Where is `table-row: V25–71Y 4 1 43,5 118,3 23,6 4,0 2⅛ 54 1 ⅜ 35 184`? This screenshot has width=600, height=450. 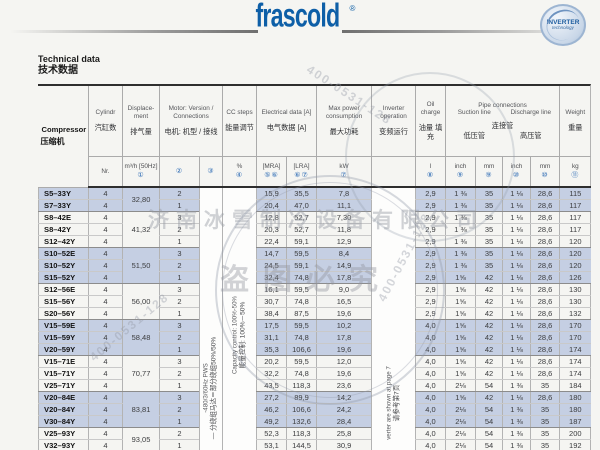 table-row: V25–71Y 4 1 43,5 118,3 23,6 4,0 2⅛ 54 1 ⅜ 35 184 is located at coordinates (314, 386).